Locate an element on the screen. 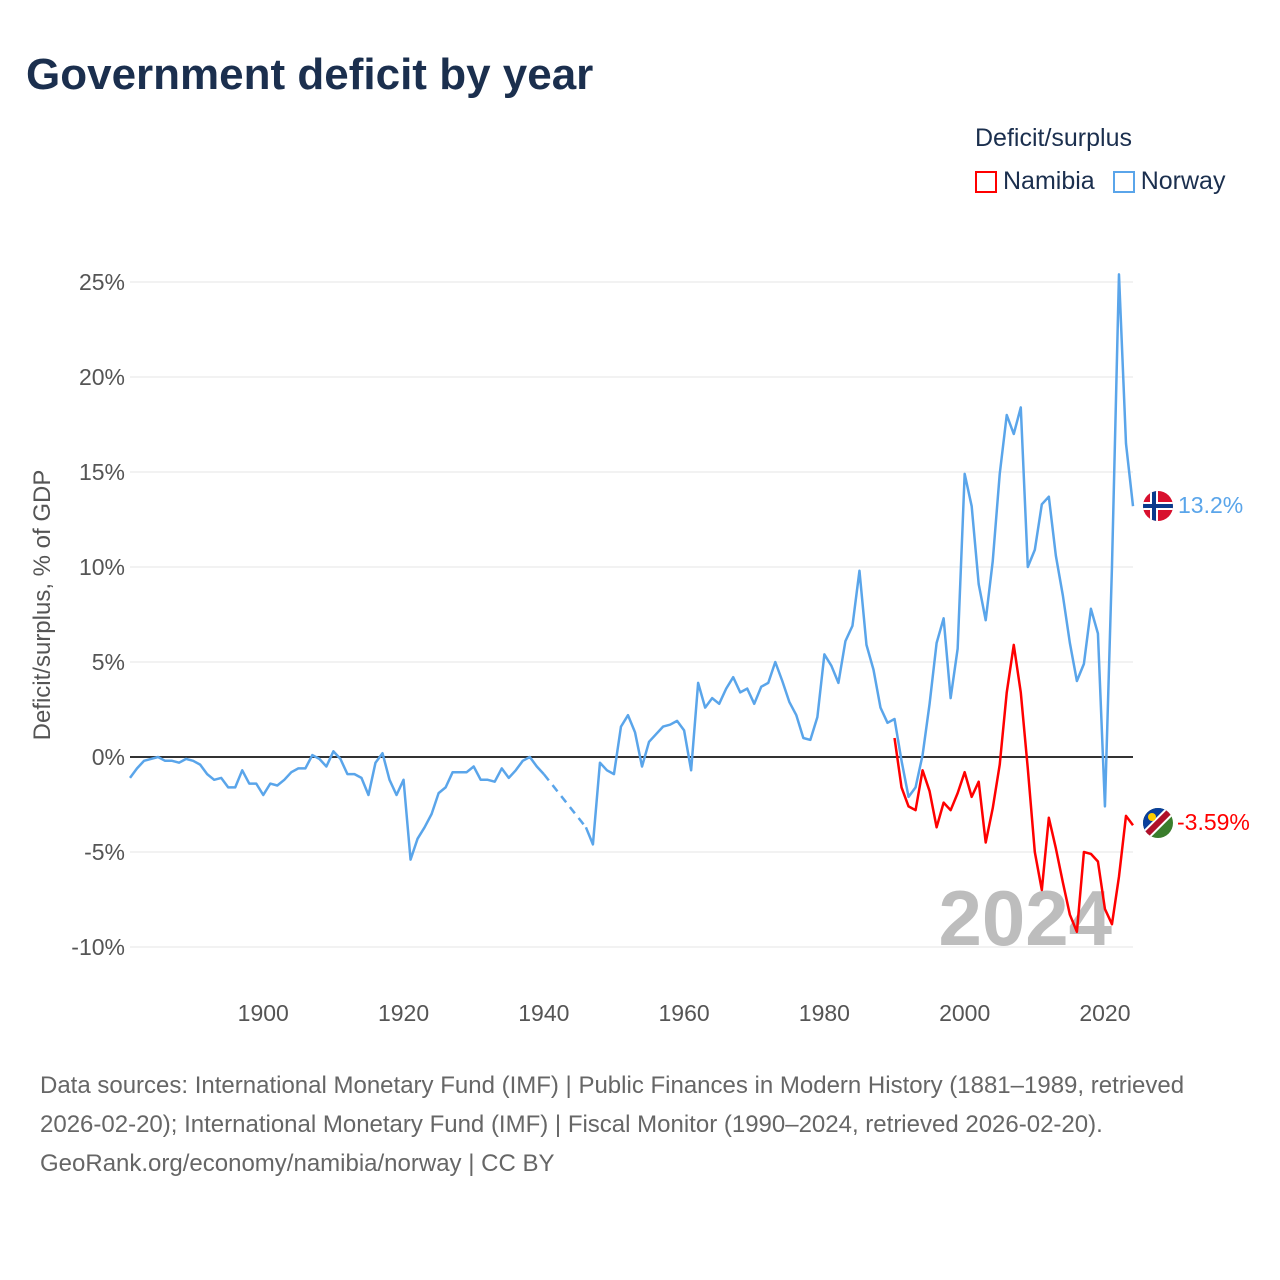  legend: Deficit/surplus Namibia Norway is located at coordinates (1100, 160).